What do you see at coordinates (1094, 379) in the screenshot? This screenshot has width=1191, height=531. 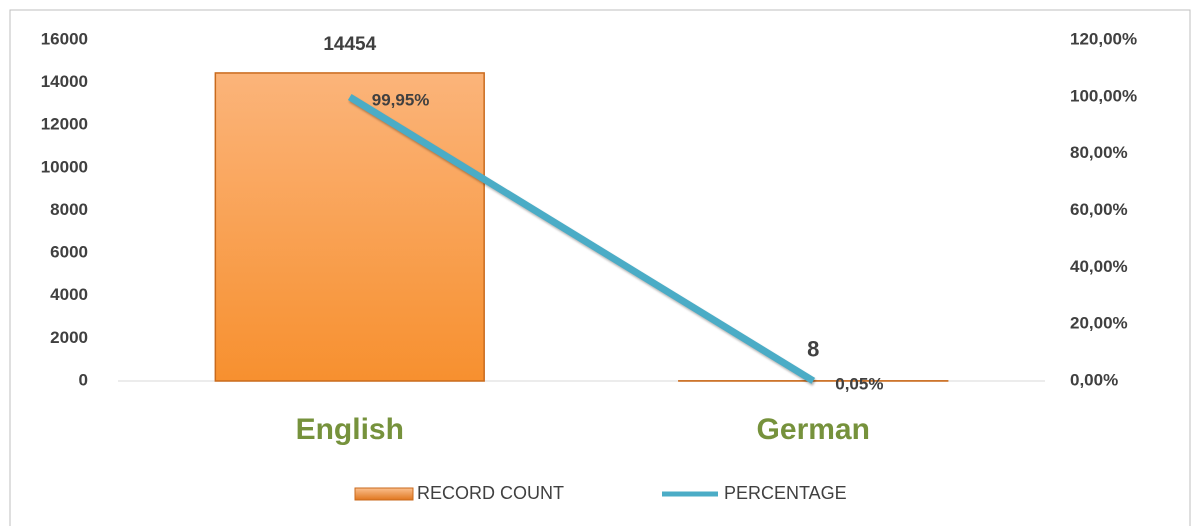 I see `y2-tick-label: 0,00%` at bounding box center [1094, 379].